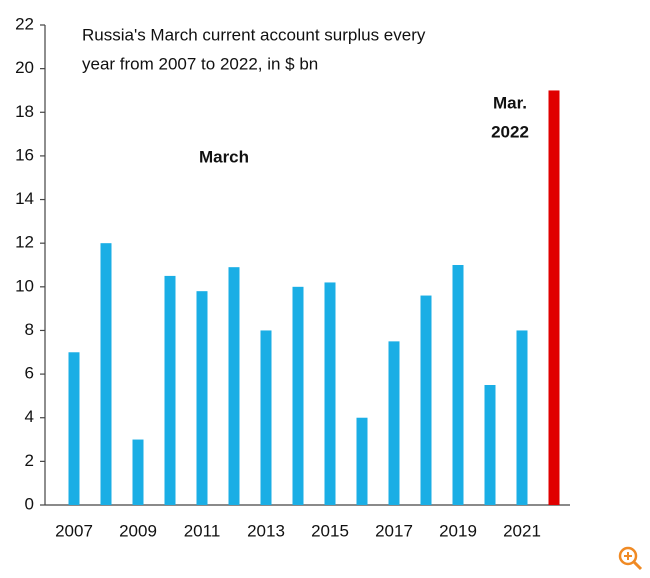 The image size is (650, 578). I want to click on x-tick-label: 2007, so click(74, 530).